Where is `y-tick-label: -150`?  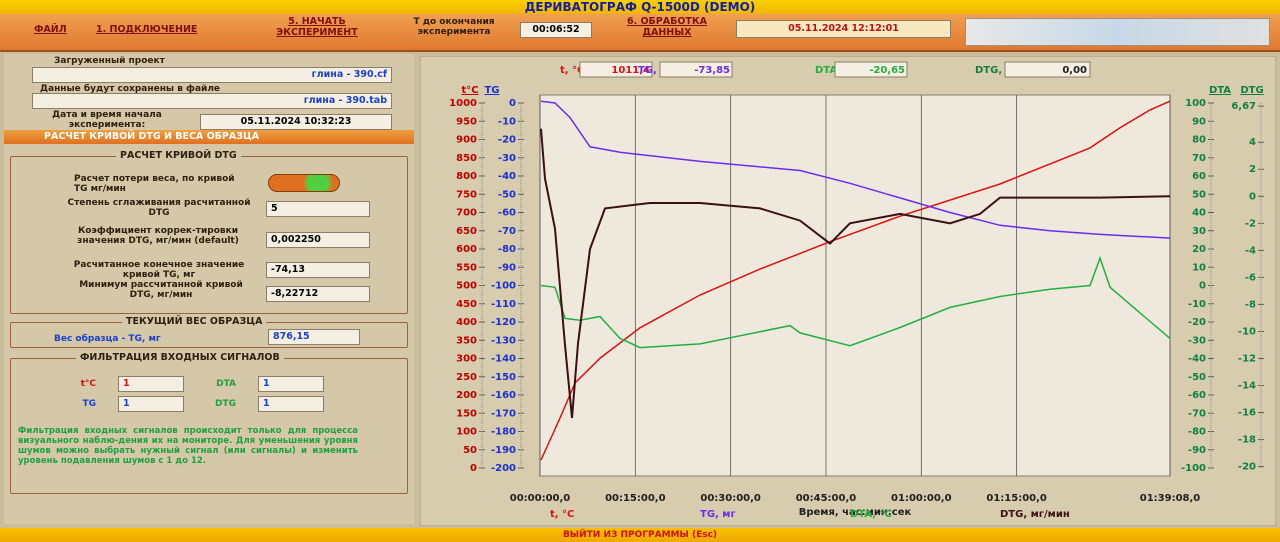
y-tick-label: -150 is located at coordinates (503, 377).